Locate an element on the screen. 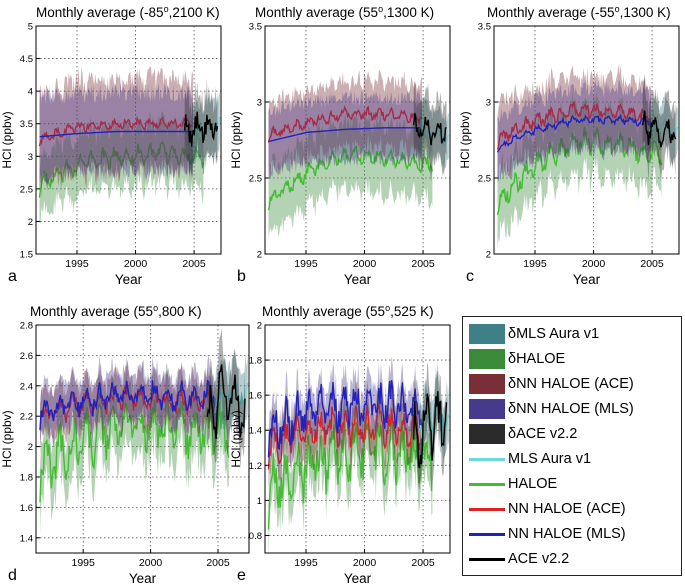 The image size is (685, 588). y-axis-label: HCl (ppbv) is located at coordinates (236, 438).